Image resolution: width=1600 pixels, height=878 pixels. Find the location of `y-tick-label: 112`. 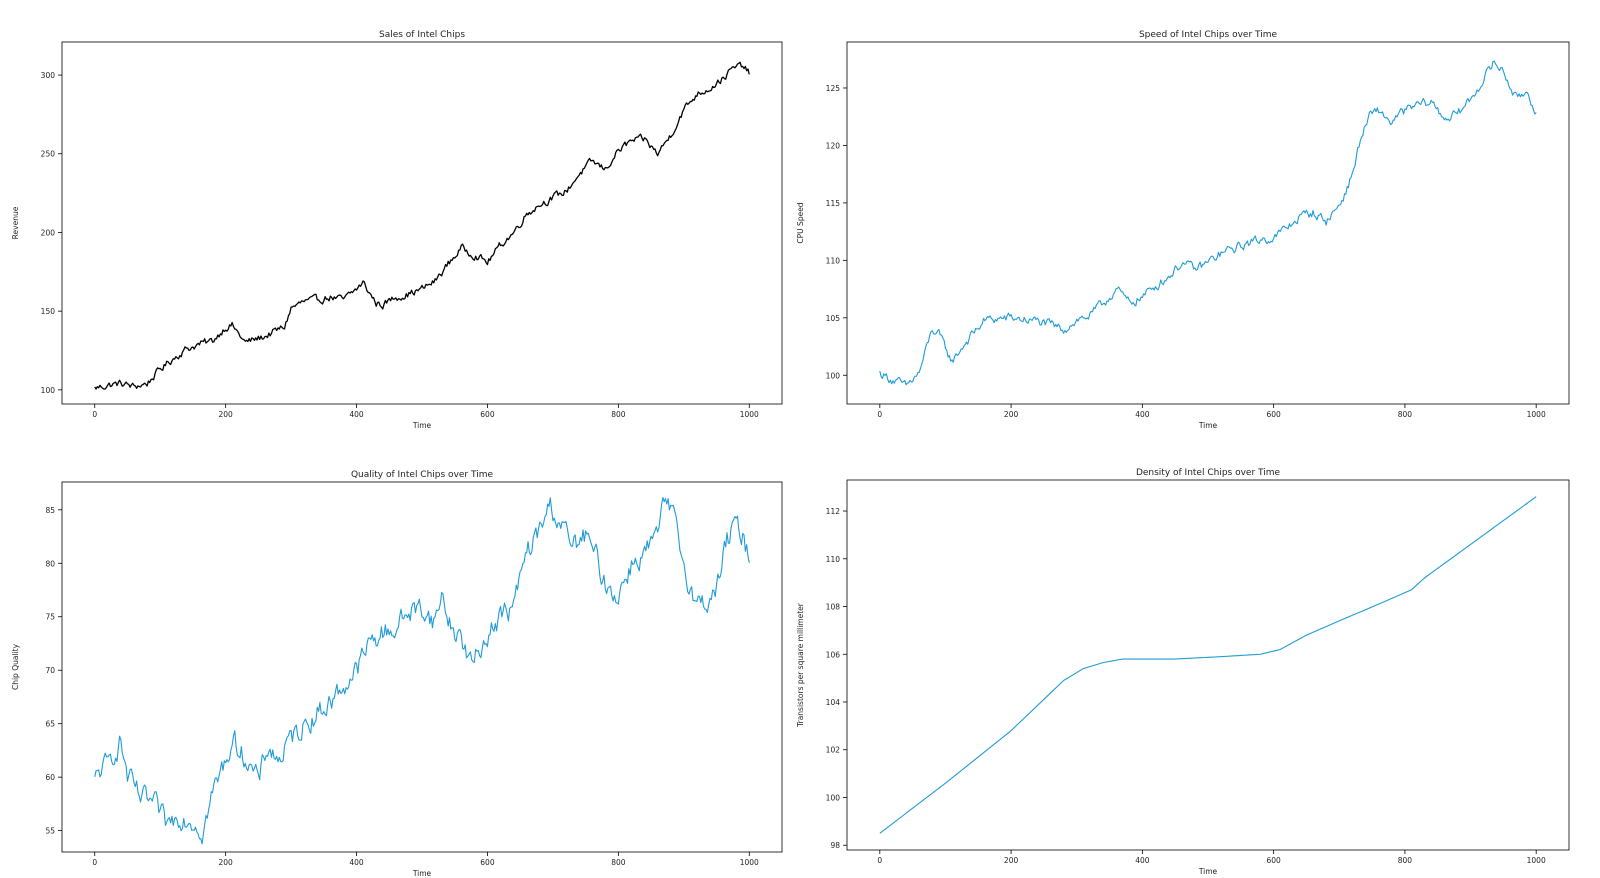

y-tick-label: 112 is located at coordinates (833, 511).